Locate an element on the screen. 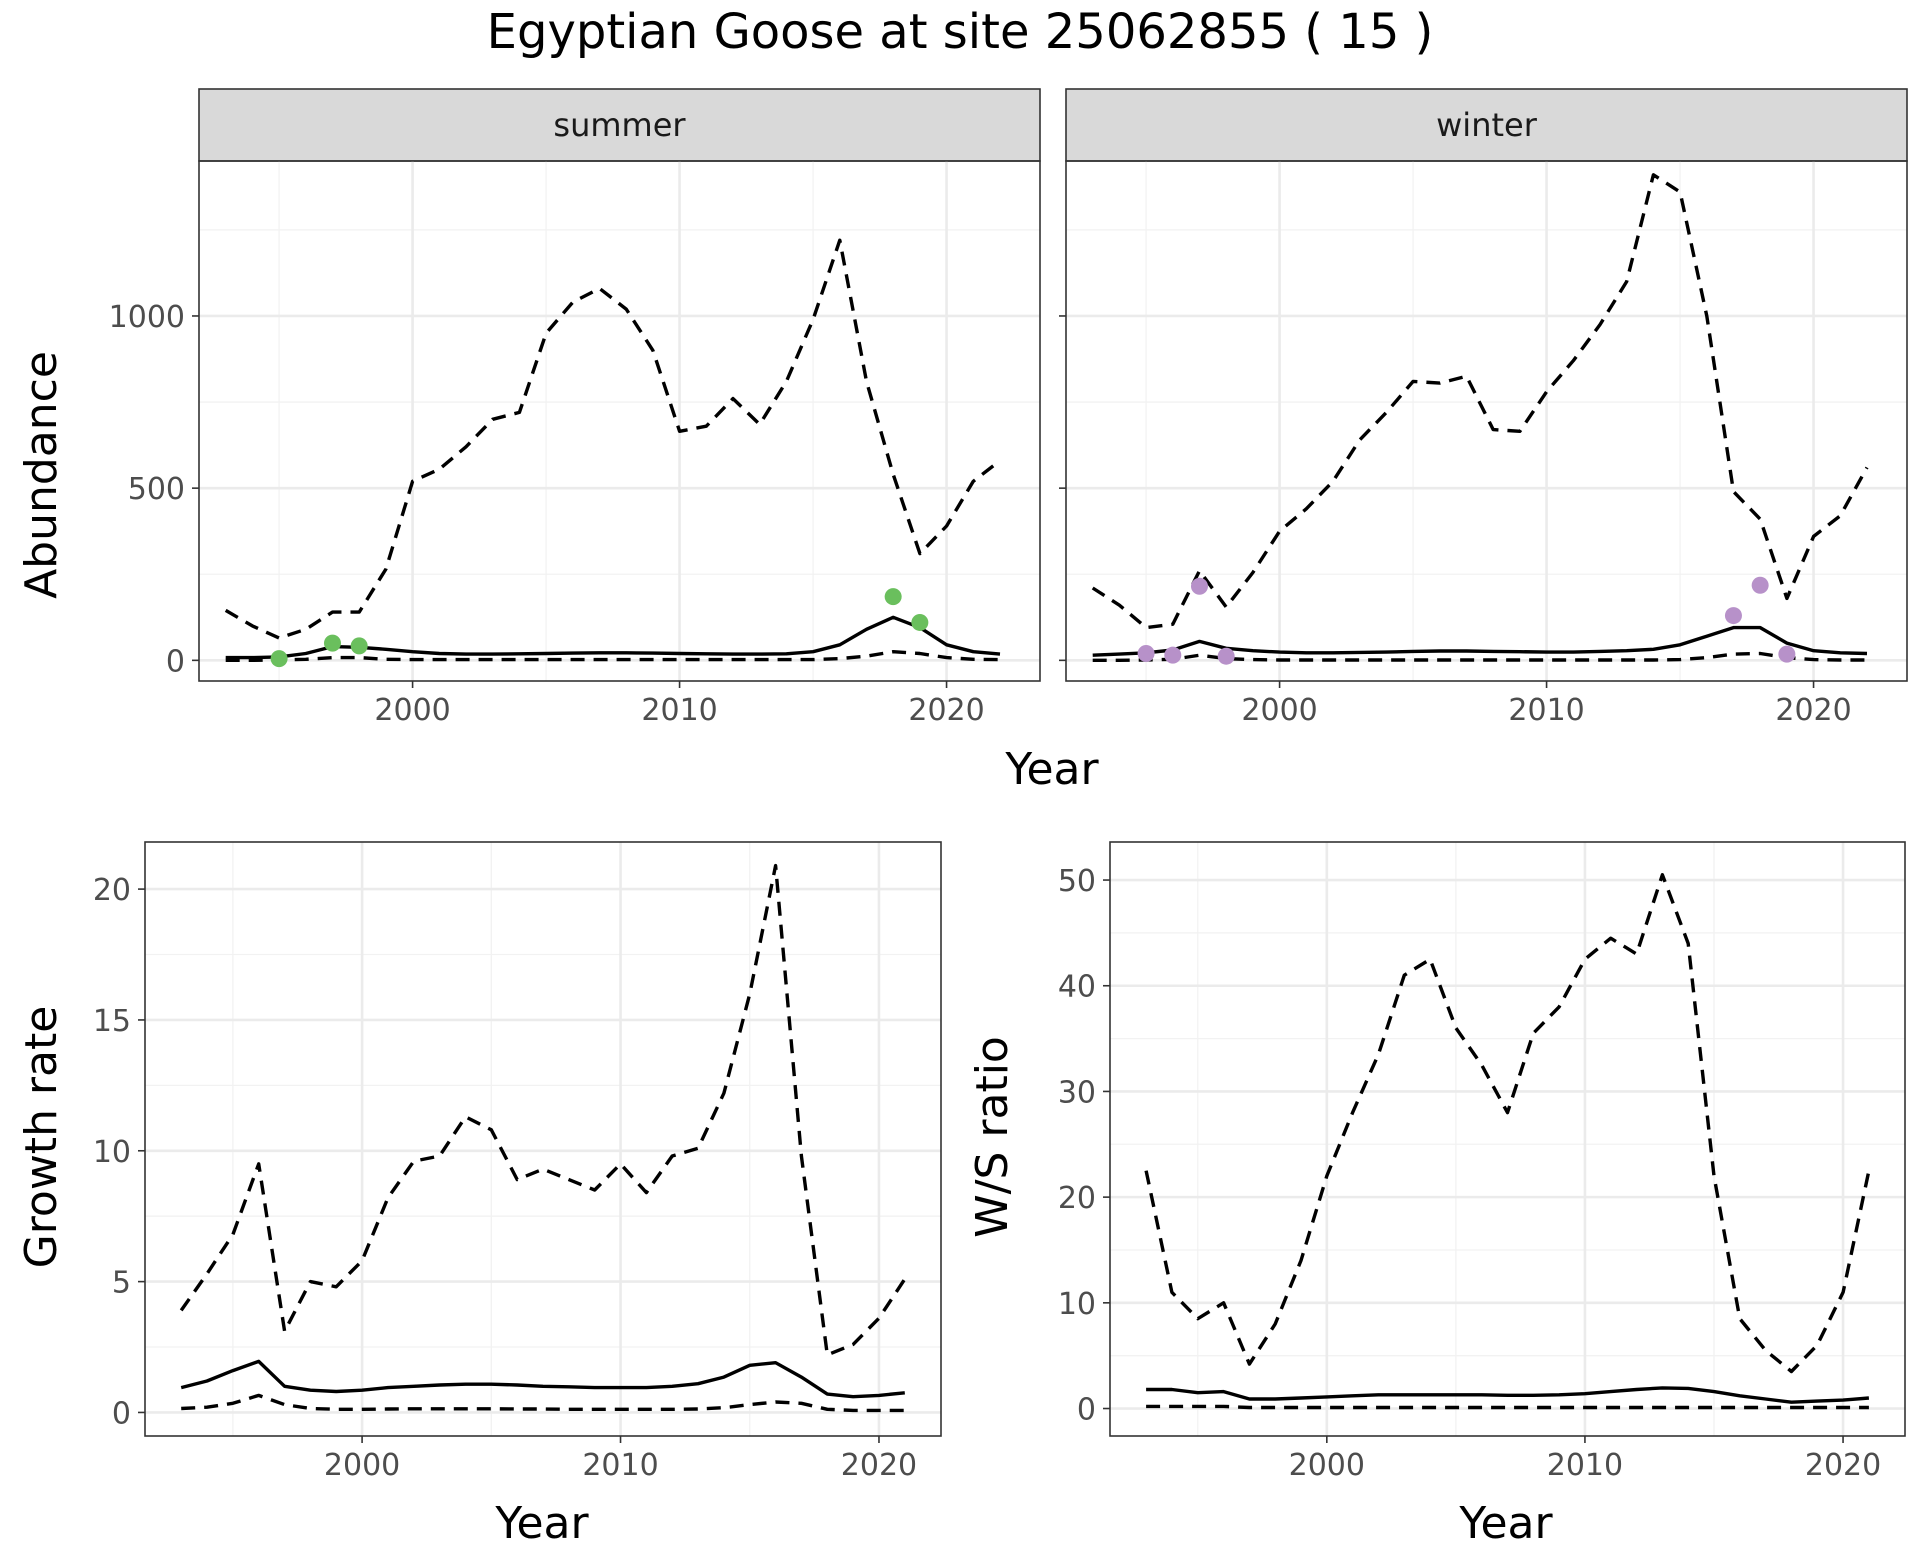 This screenshot has height=1560, width=1920. strip-label-summer: summer is located at coordinates (619, 125).